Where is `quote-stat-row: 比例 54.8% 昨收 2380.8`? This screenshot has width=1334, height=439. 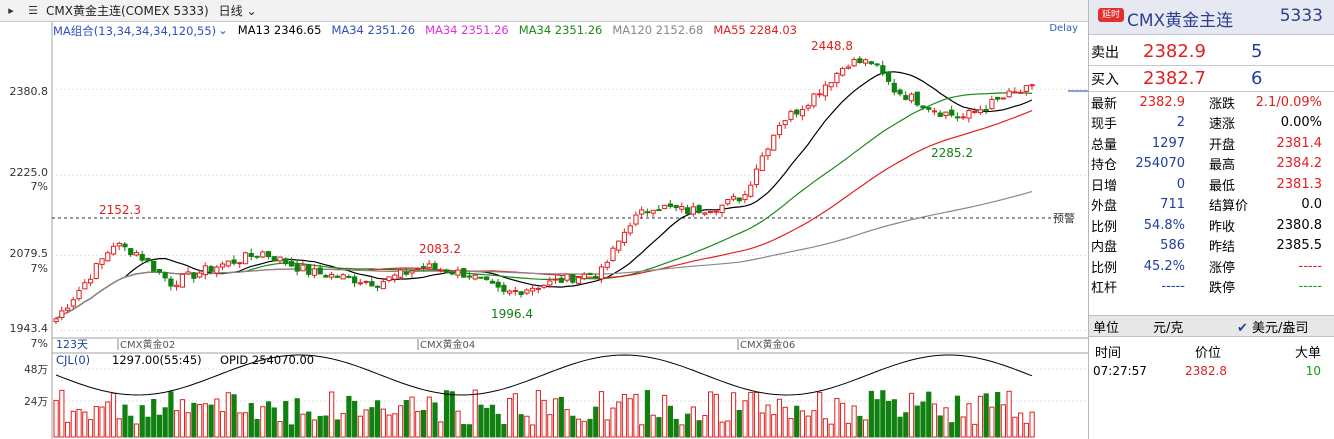
quote-stat-row: 比例 54.8% 昨收 2380.8 is located at coordinates (1211, 225).